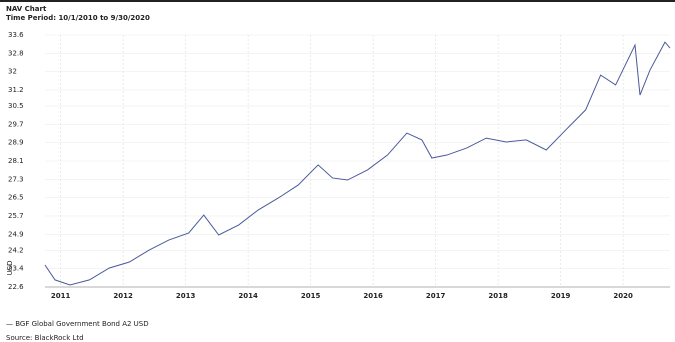  Describe the element at coordinates (248, 296) in the screenshot. I see `x-tick-label: 2014` at that location.